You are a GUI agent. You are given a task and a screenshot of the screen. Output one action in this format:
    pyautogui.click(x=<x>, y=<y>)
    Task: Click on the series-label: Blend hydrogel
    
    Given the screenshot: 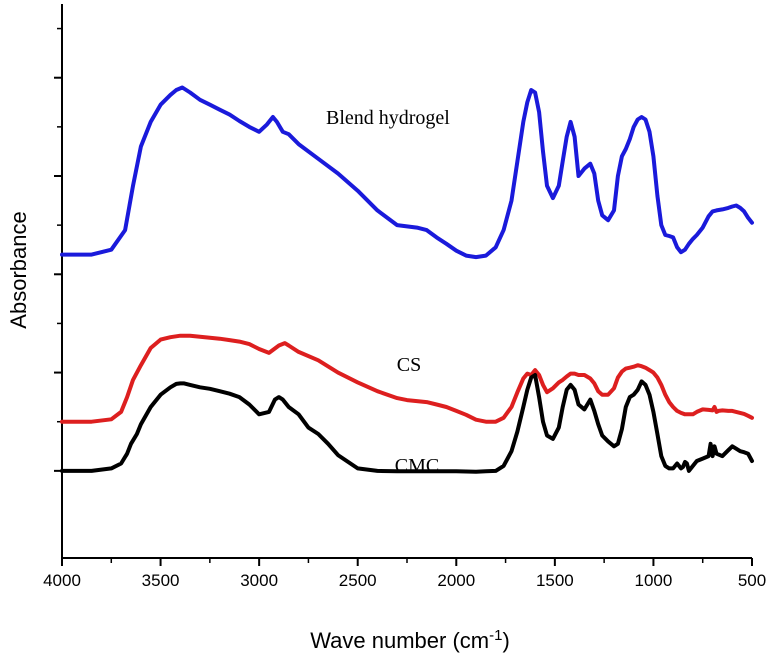 What is the action you would take?
    pyautogui.click(x=388, y=118)
    